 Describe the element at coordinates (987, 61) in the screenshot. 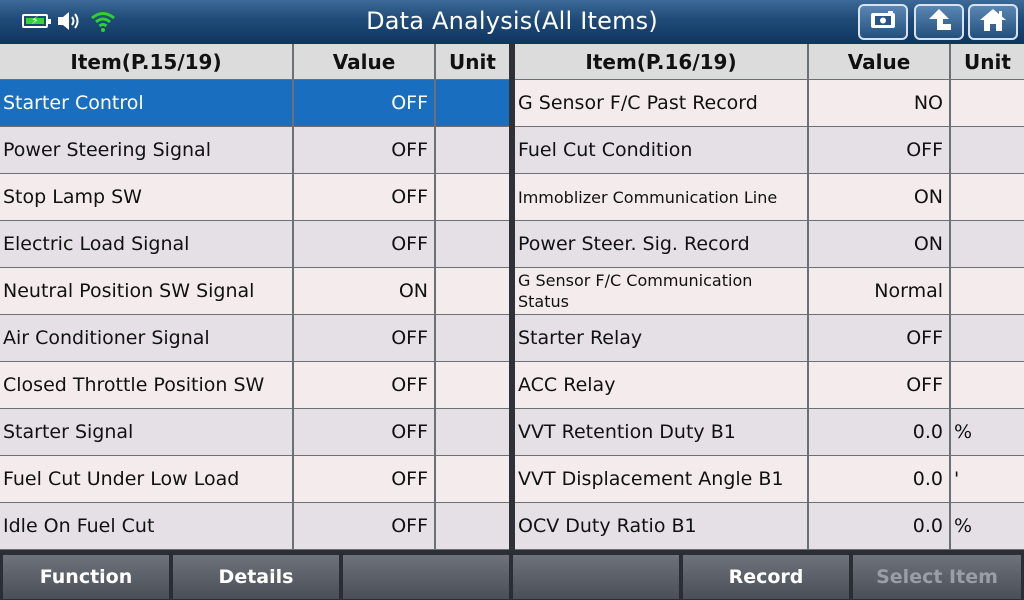

I see `right-header-unit: Unit` at that location.